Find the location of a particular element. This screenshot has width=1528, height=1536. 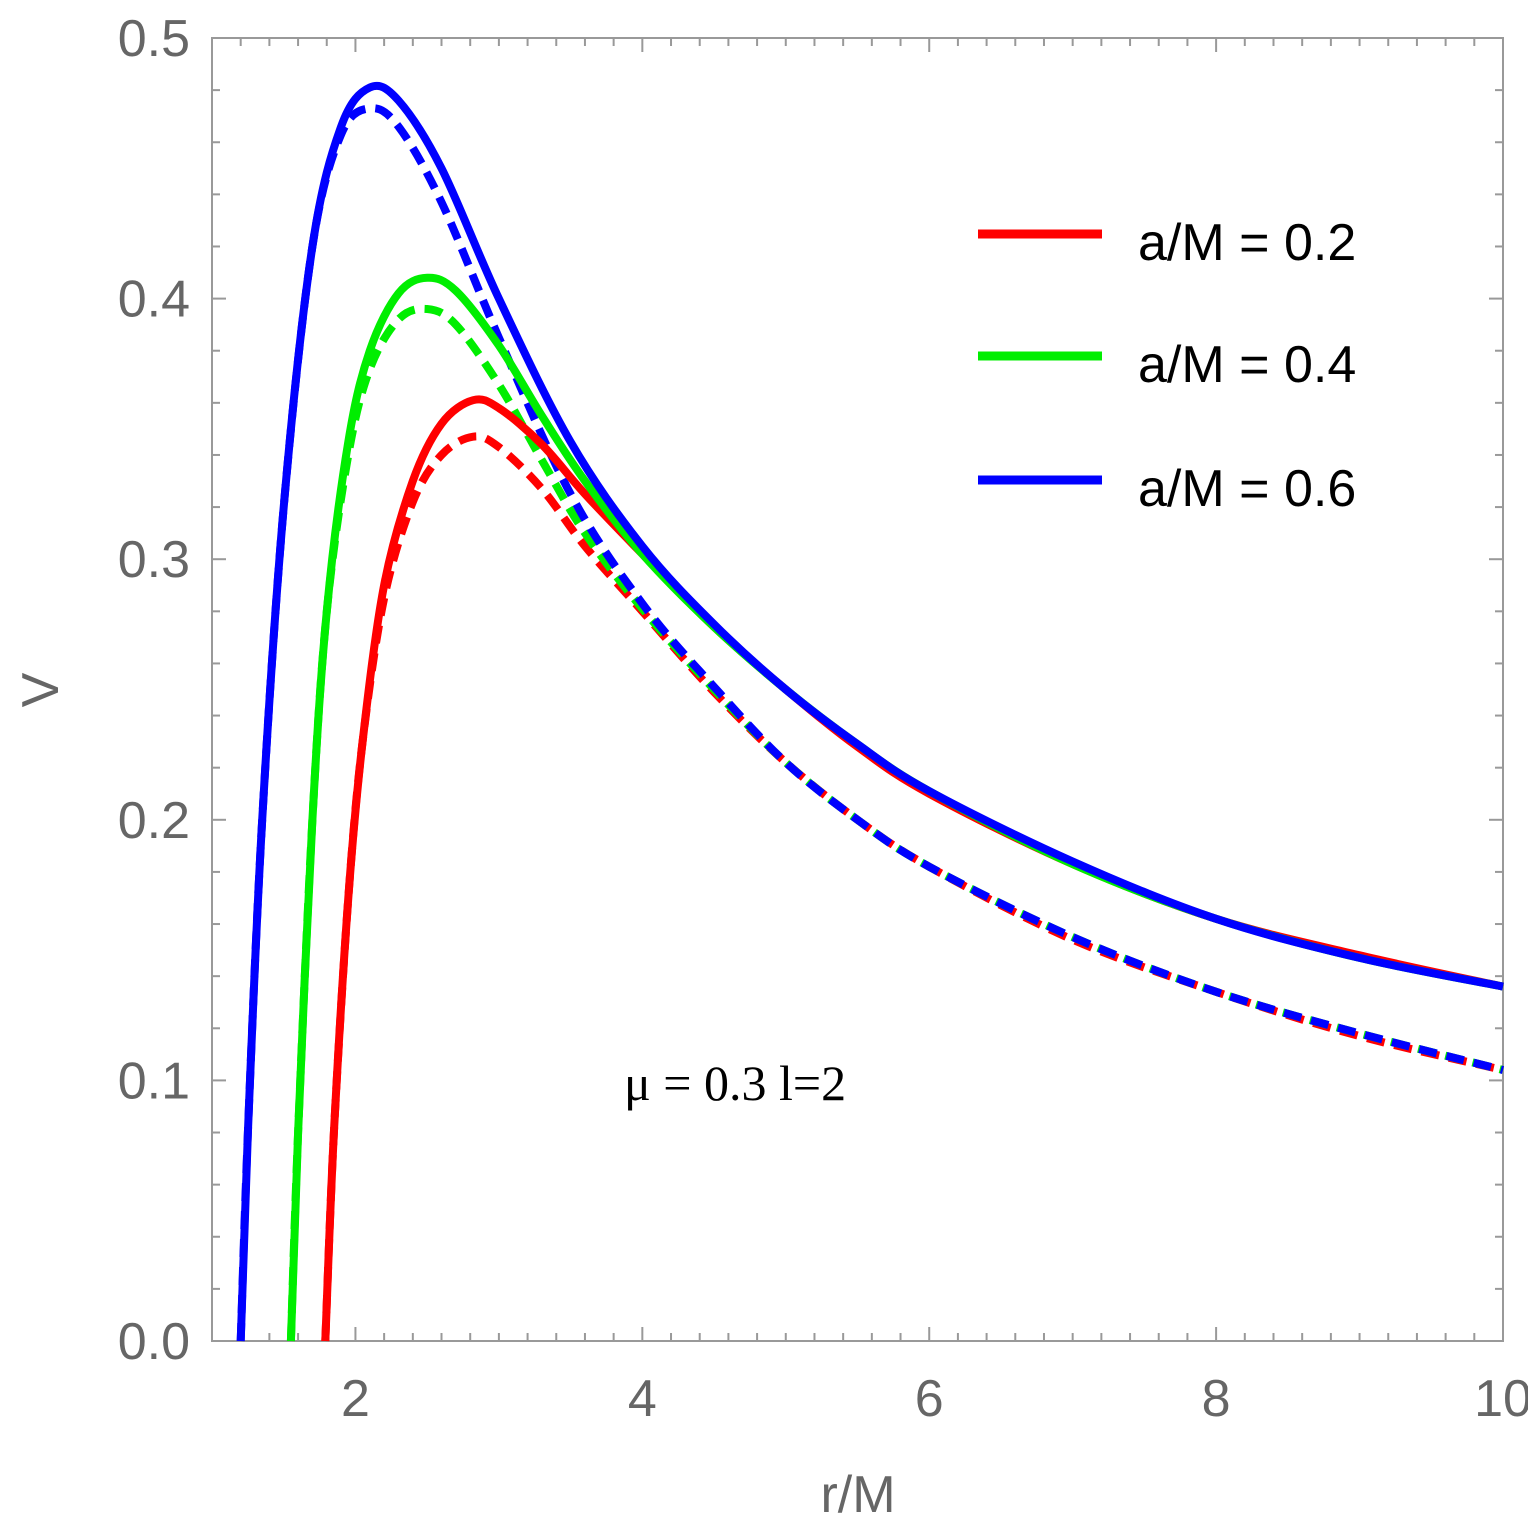

x-tick-label: 2 is located at coordinates (355, 1399).